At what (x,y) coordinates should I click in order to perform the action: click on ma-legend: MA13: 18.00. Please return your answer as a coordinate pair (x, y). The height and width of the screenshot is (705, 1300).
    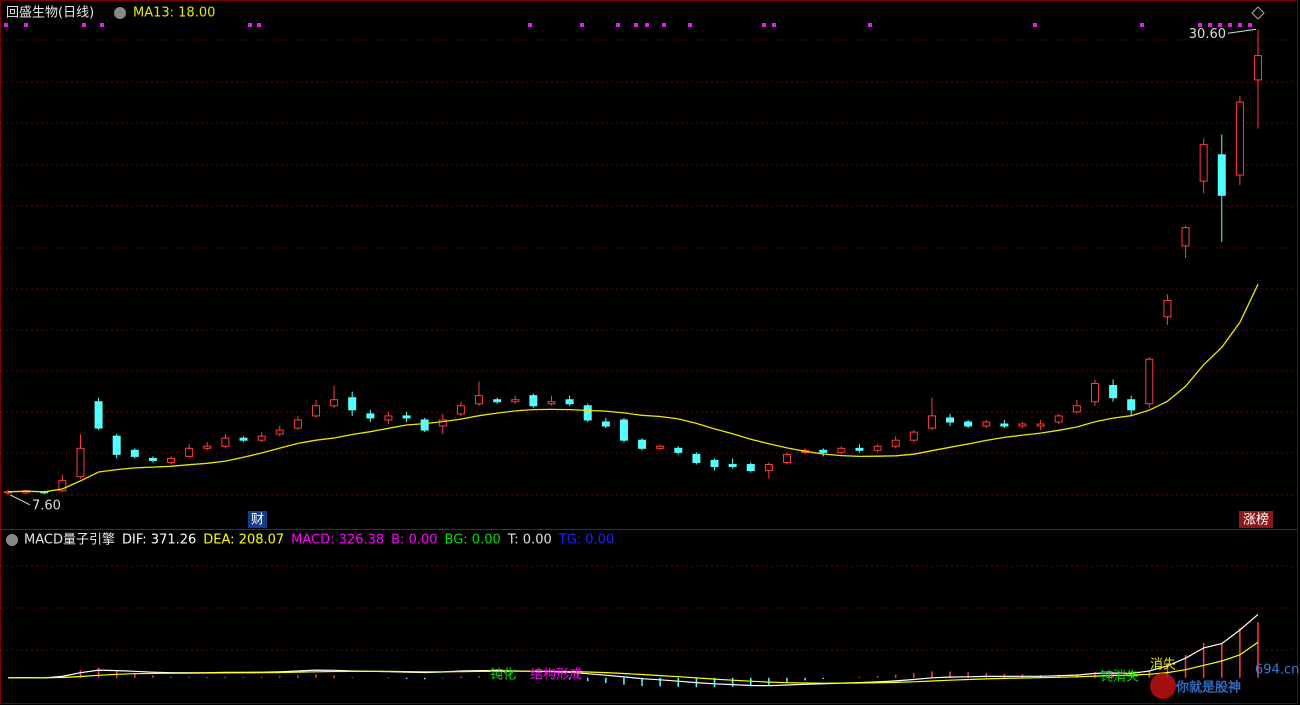
    Looking at the image, I should click on (174, 13).